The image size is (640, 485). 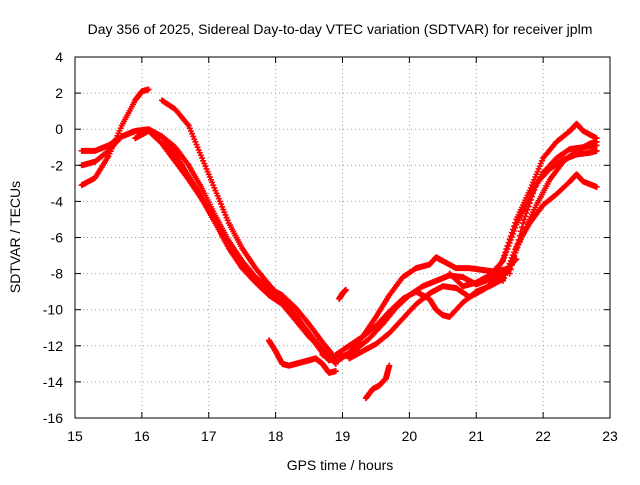 I want to click on y-tick-label: -14, so click(x=53, y=382).